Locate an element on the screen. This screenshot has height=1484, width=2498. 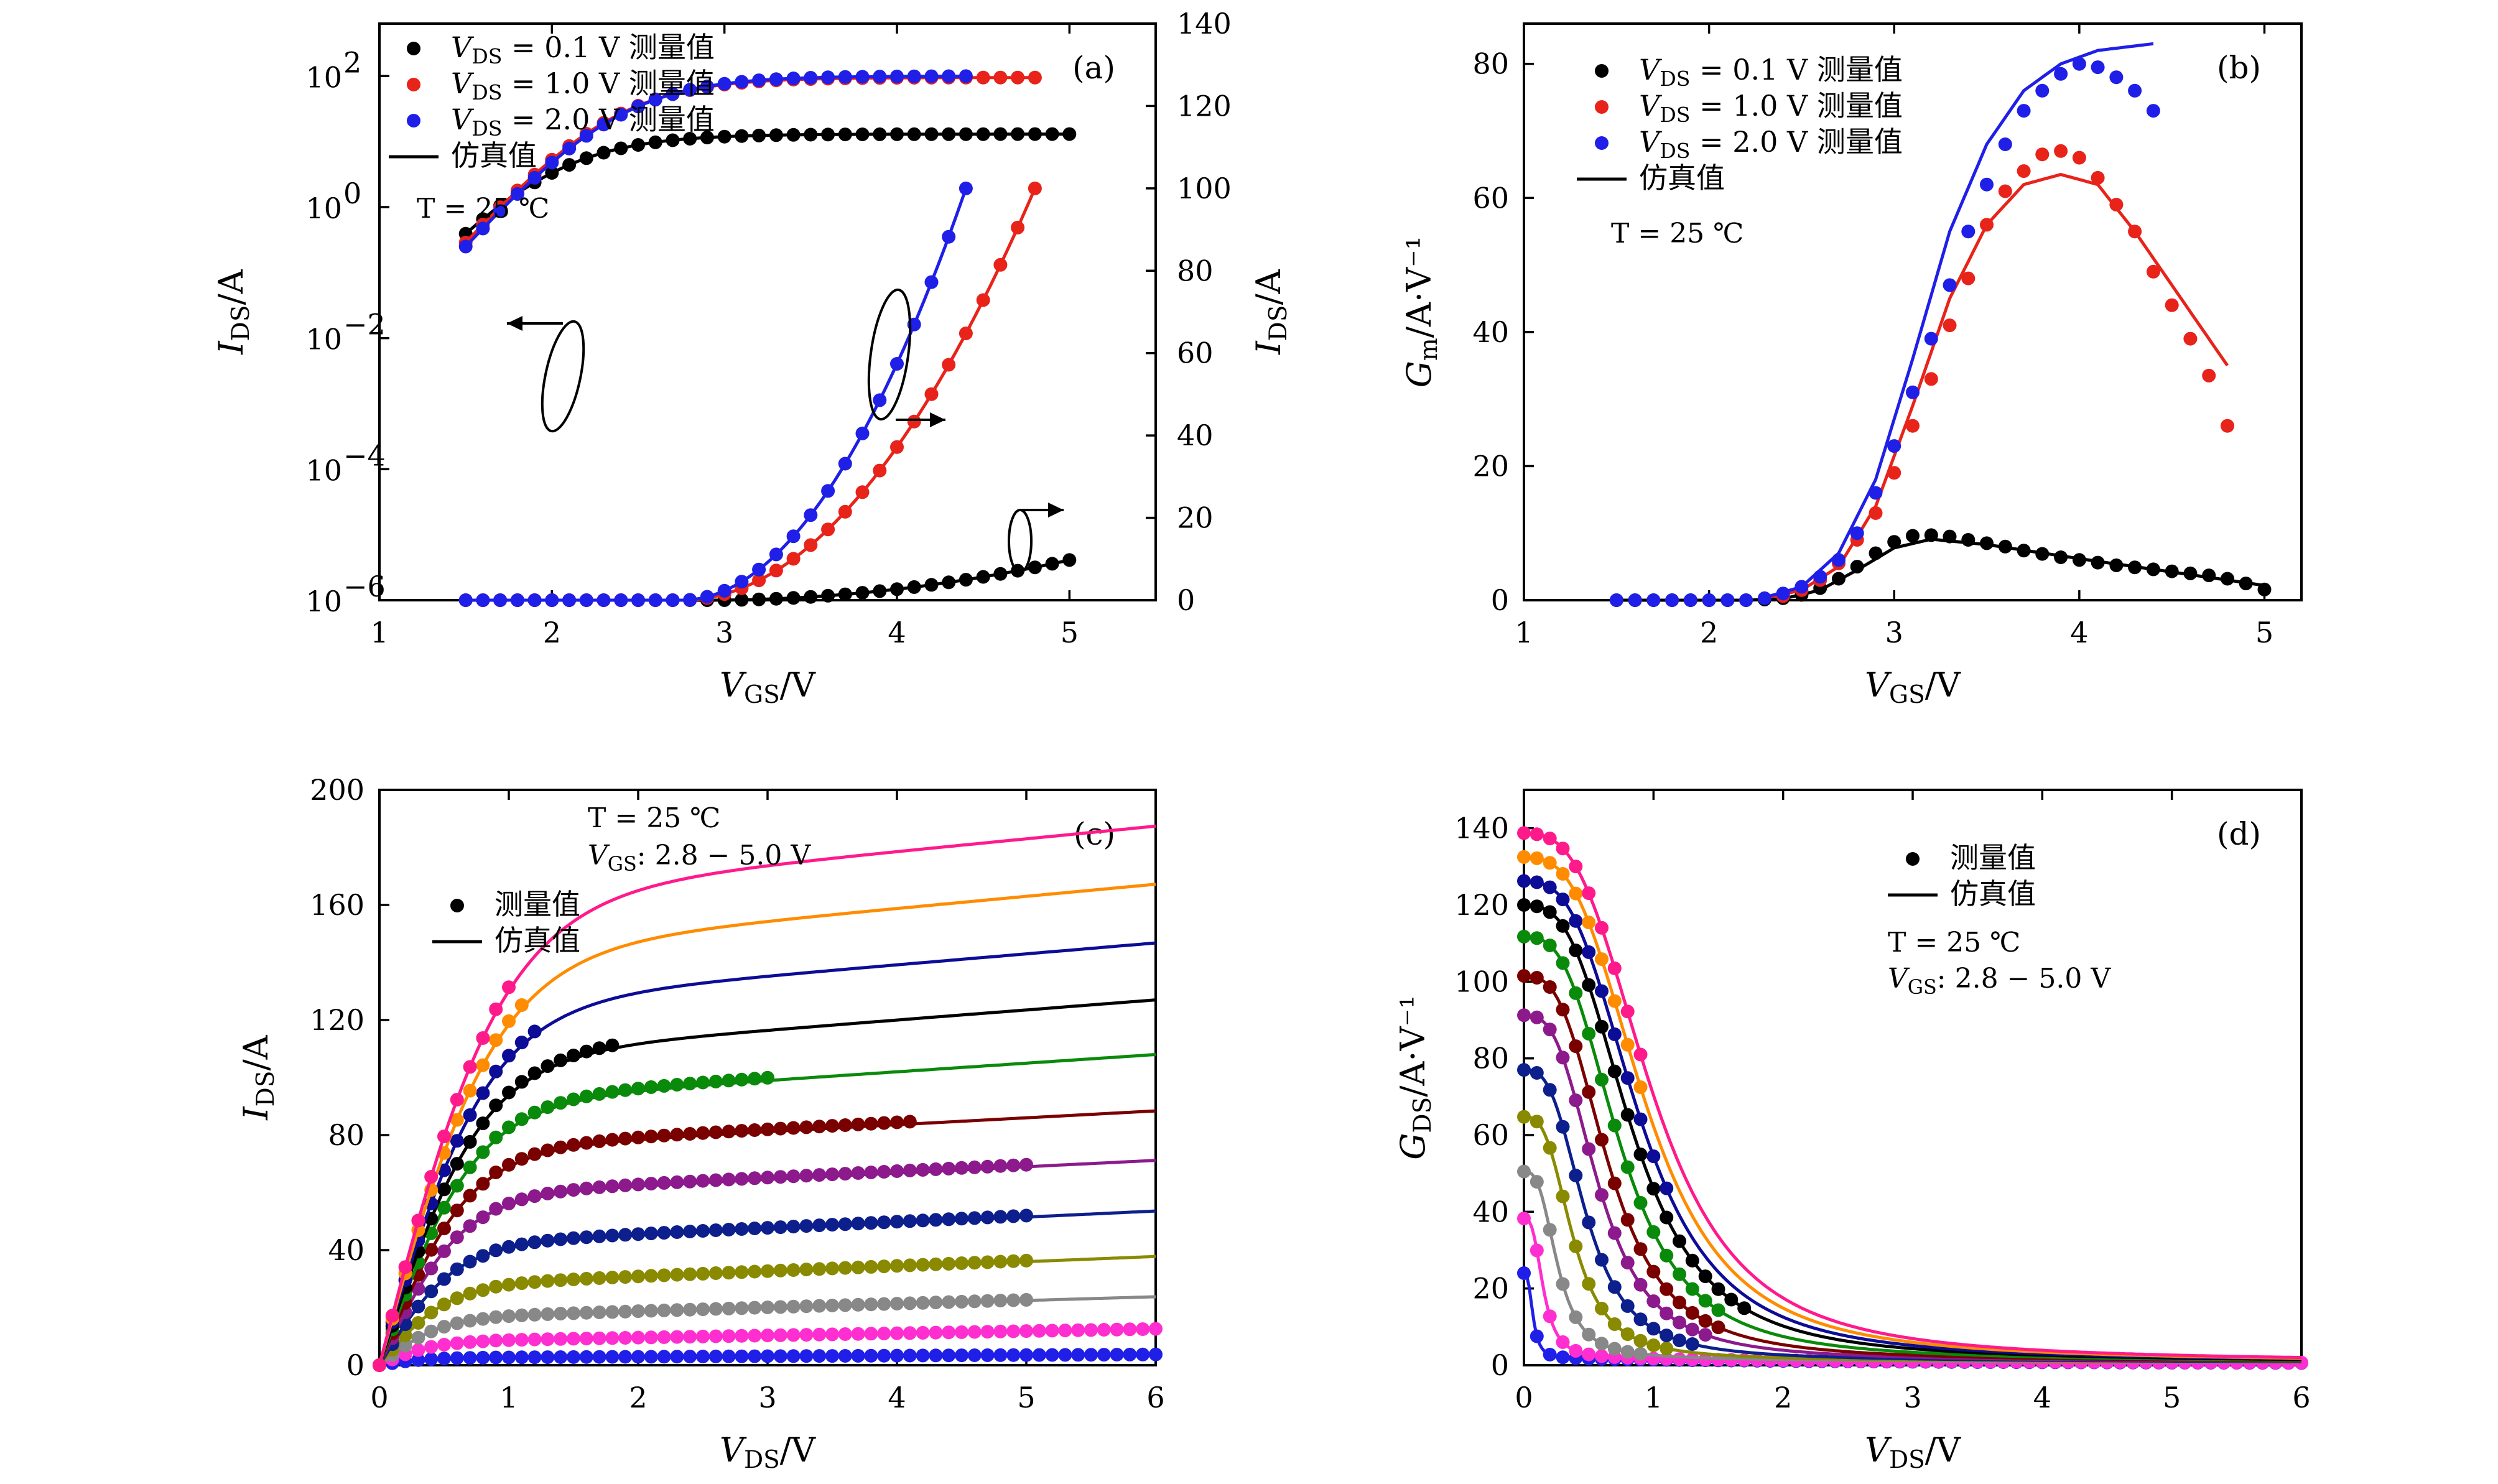
x-tick-label-a: 3 is located at coordinates (724, 632).